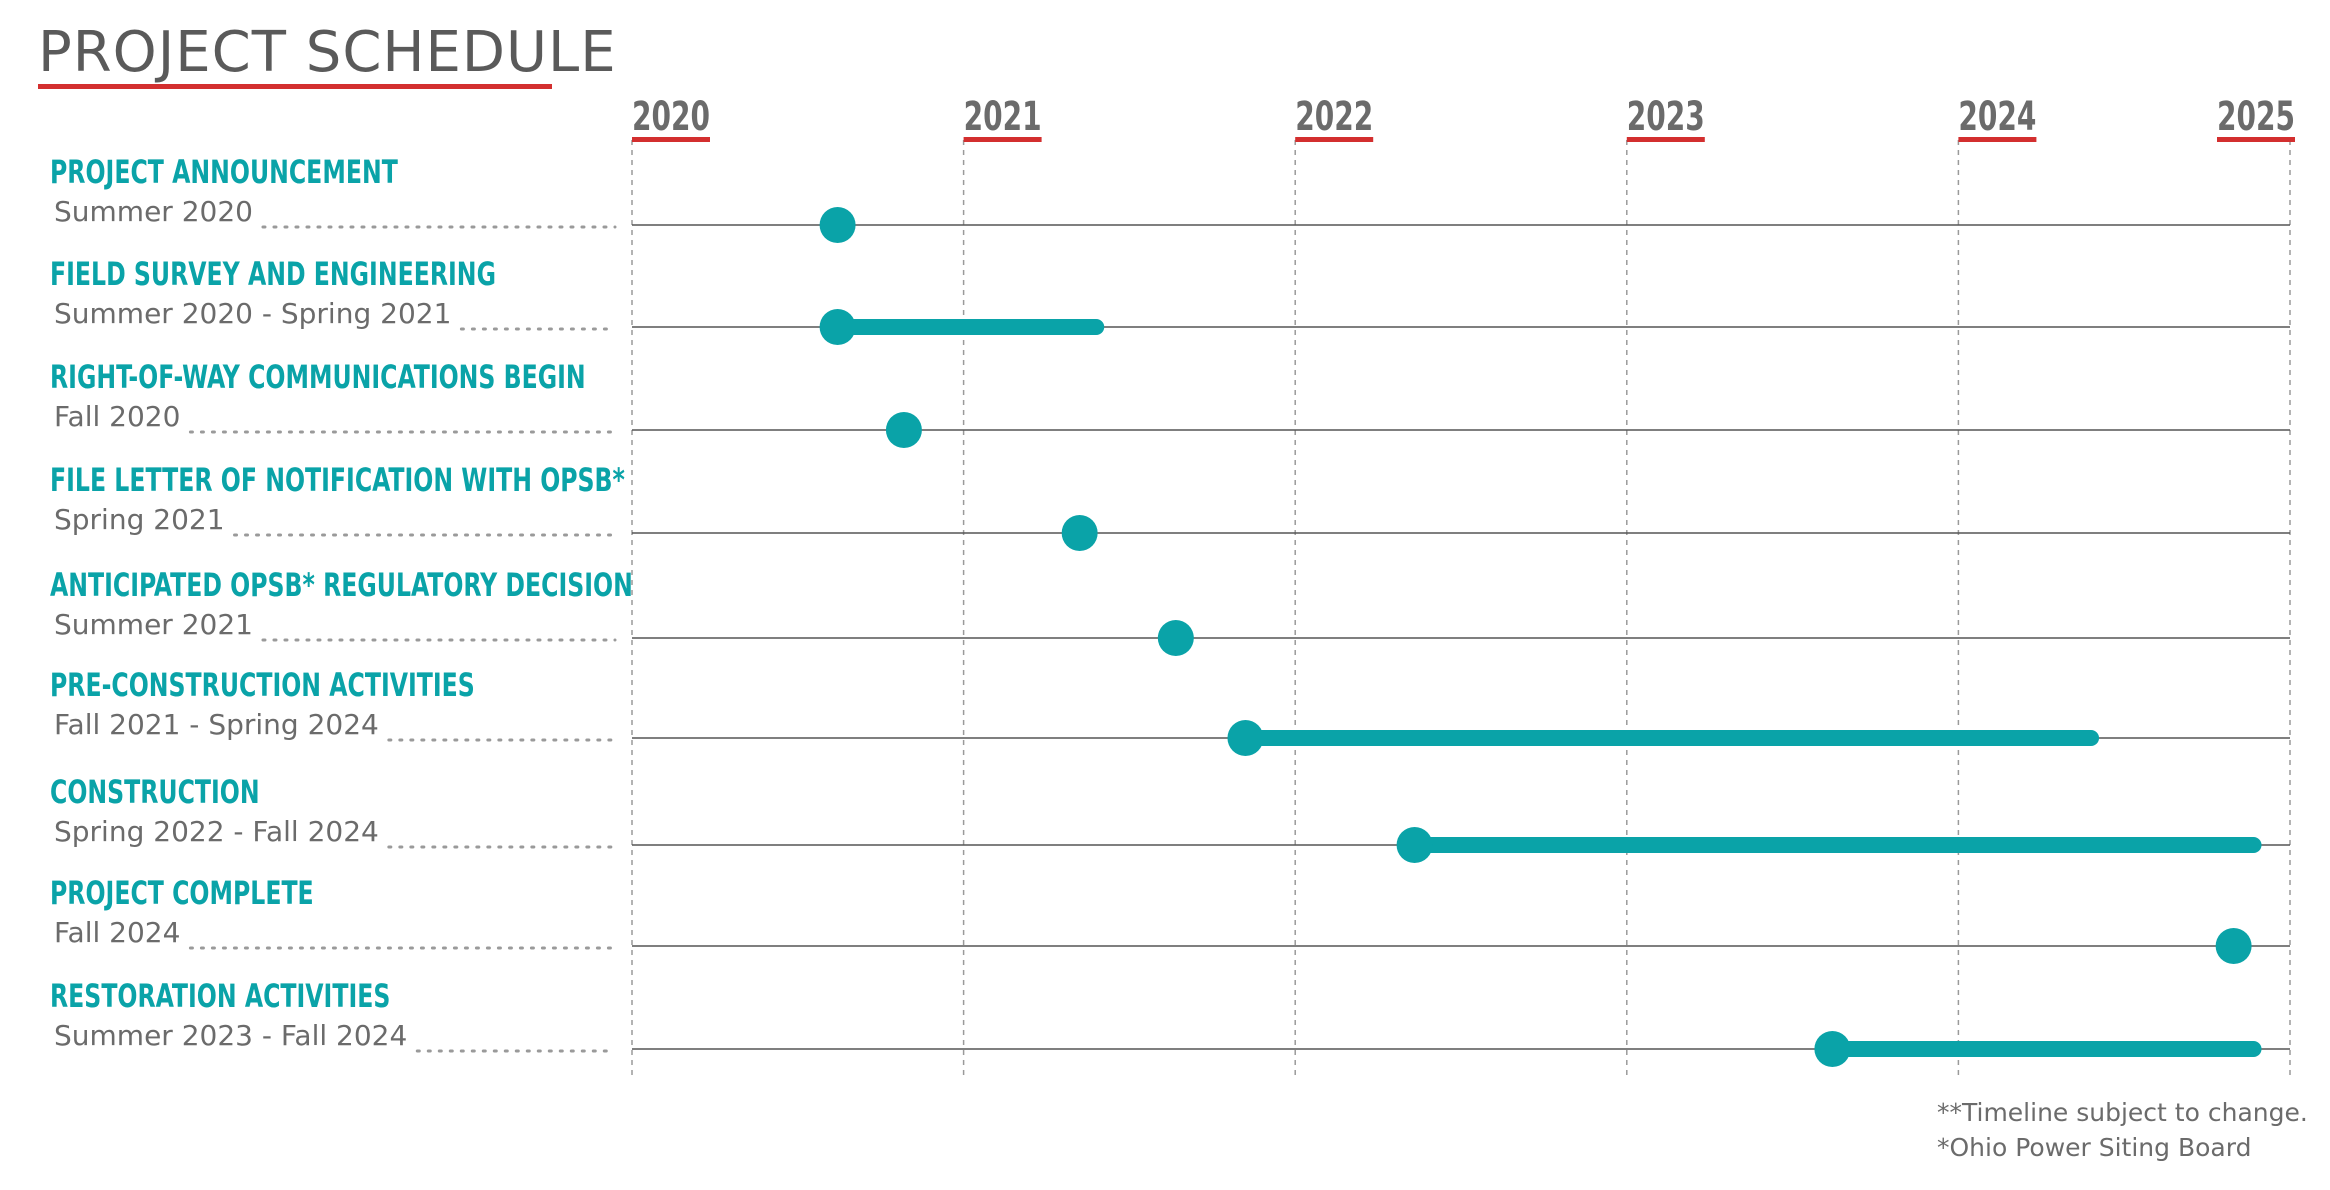 The height and width of the screenshot is (1190, 2330). I want to click on task-date: Fall 2020, so click(117, 416).